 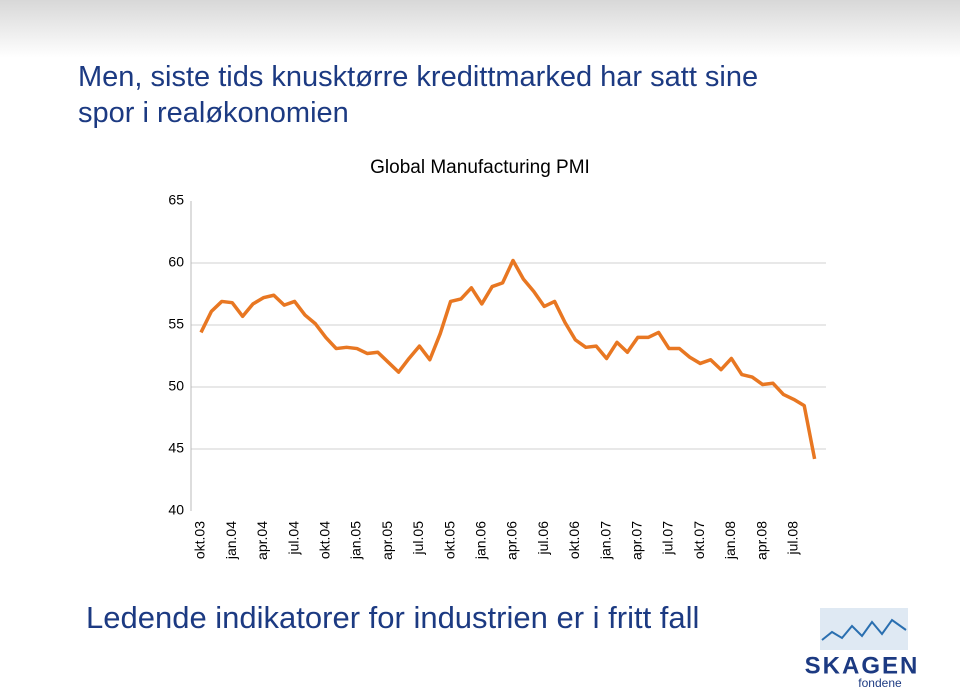 What do you see at coordinates (231, 540) in the screenshot?
I see `x-tick-label: jan.04` at bounding box center [231, 540].